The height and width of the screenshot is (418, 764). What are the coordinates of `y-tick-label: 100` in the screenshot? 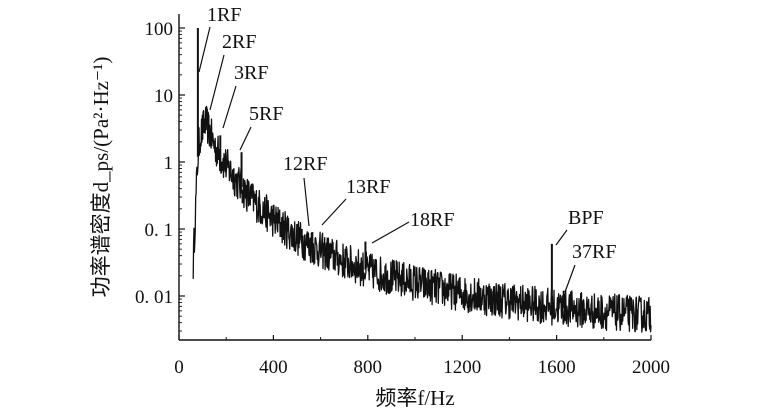 It's located at (159, 29).